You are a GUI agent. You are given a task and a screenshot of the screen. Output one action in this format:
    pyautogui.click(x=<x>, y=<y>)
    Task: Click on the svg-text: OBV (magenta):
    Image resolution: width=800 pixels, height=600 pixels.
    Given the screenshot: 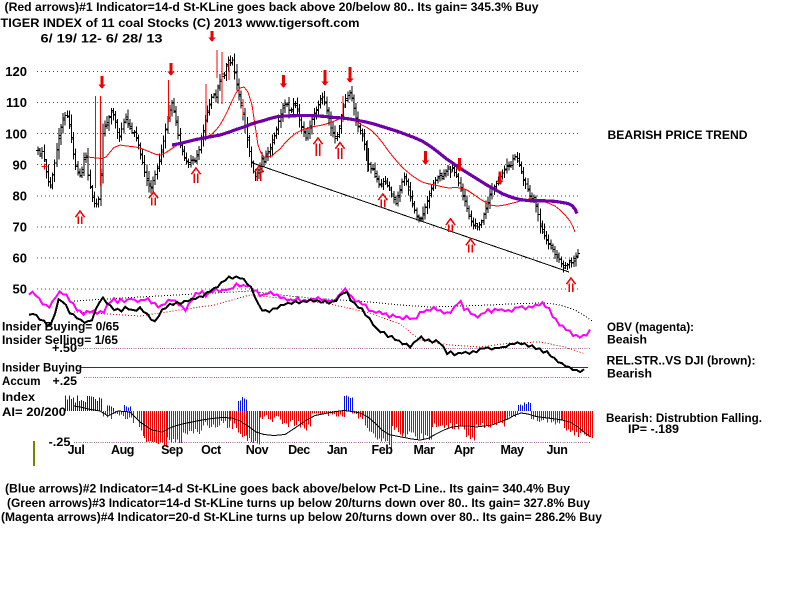 What is the action you would take?
    pyautogui.click(x=650, y=327)
    